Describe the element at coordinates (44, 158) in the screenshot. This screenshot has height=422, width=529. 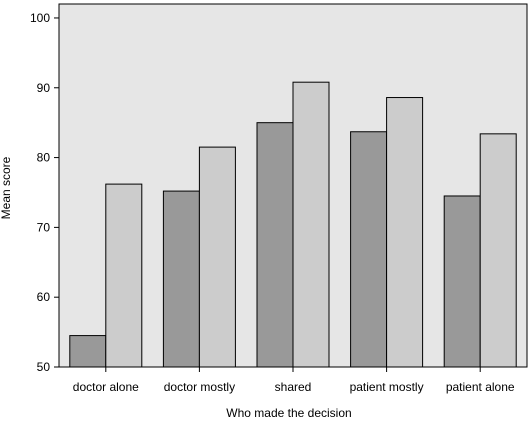
I see `y-tick-label: 80` at that location.